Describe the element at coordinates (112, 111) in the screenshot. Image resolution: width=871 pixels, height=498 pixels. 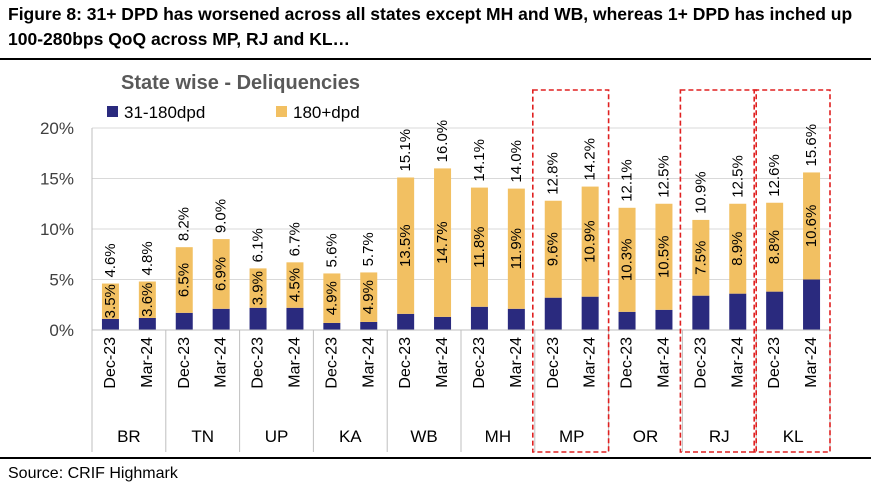
I see `legend-swatch-31-180dpd` at that location.